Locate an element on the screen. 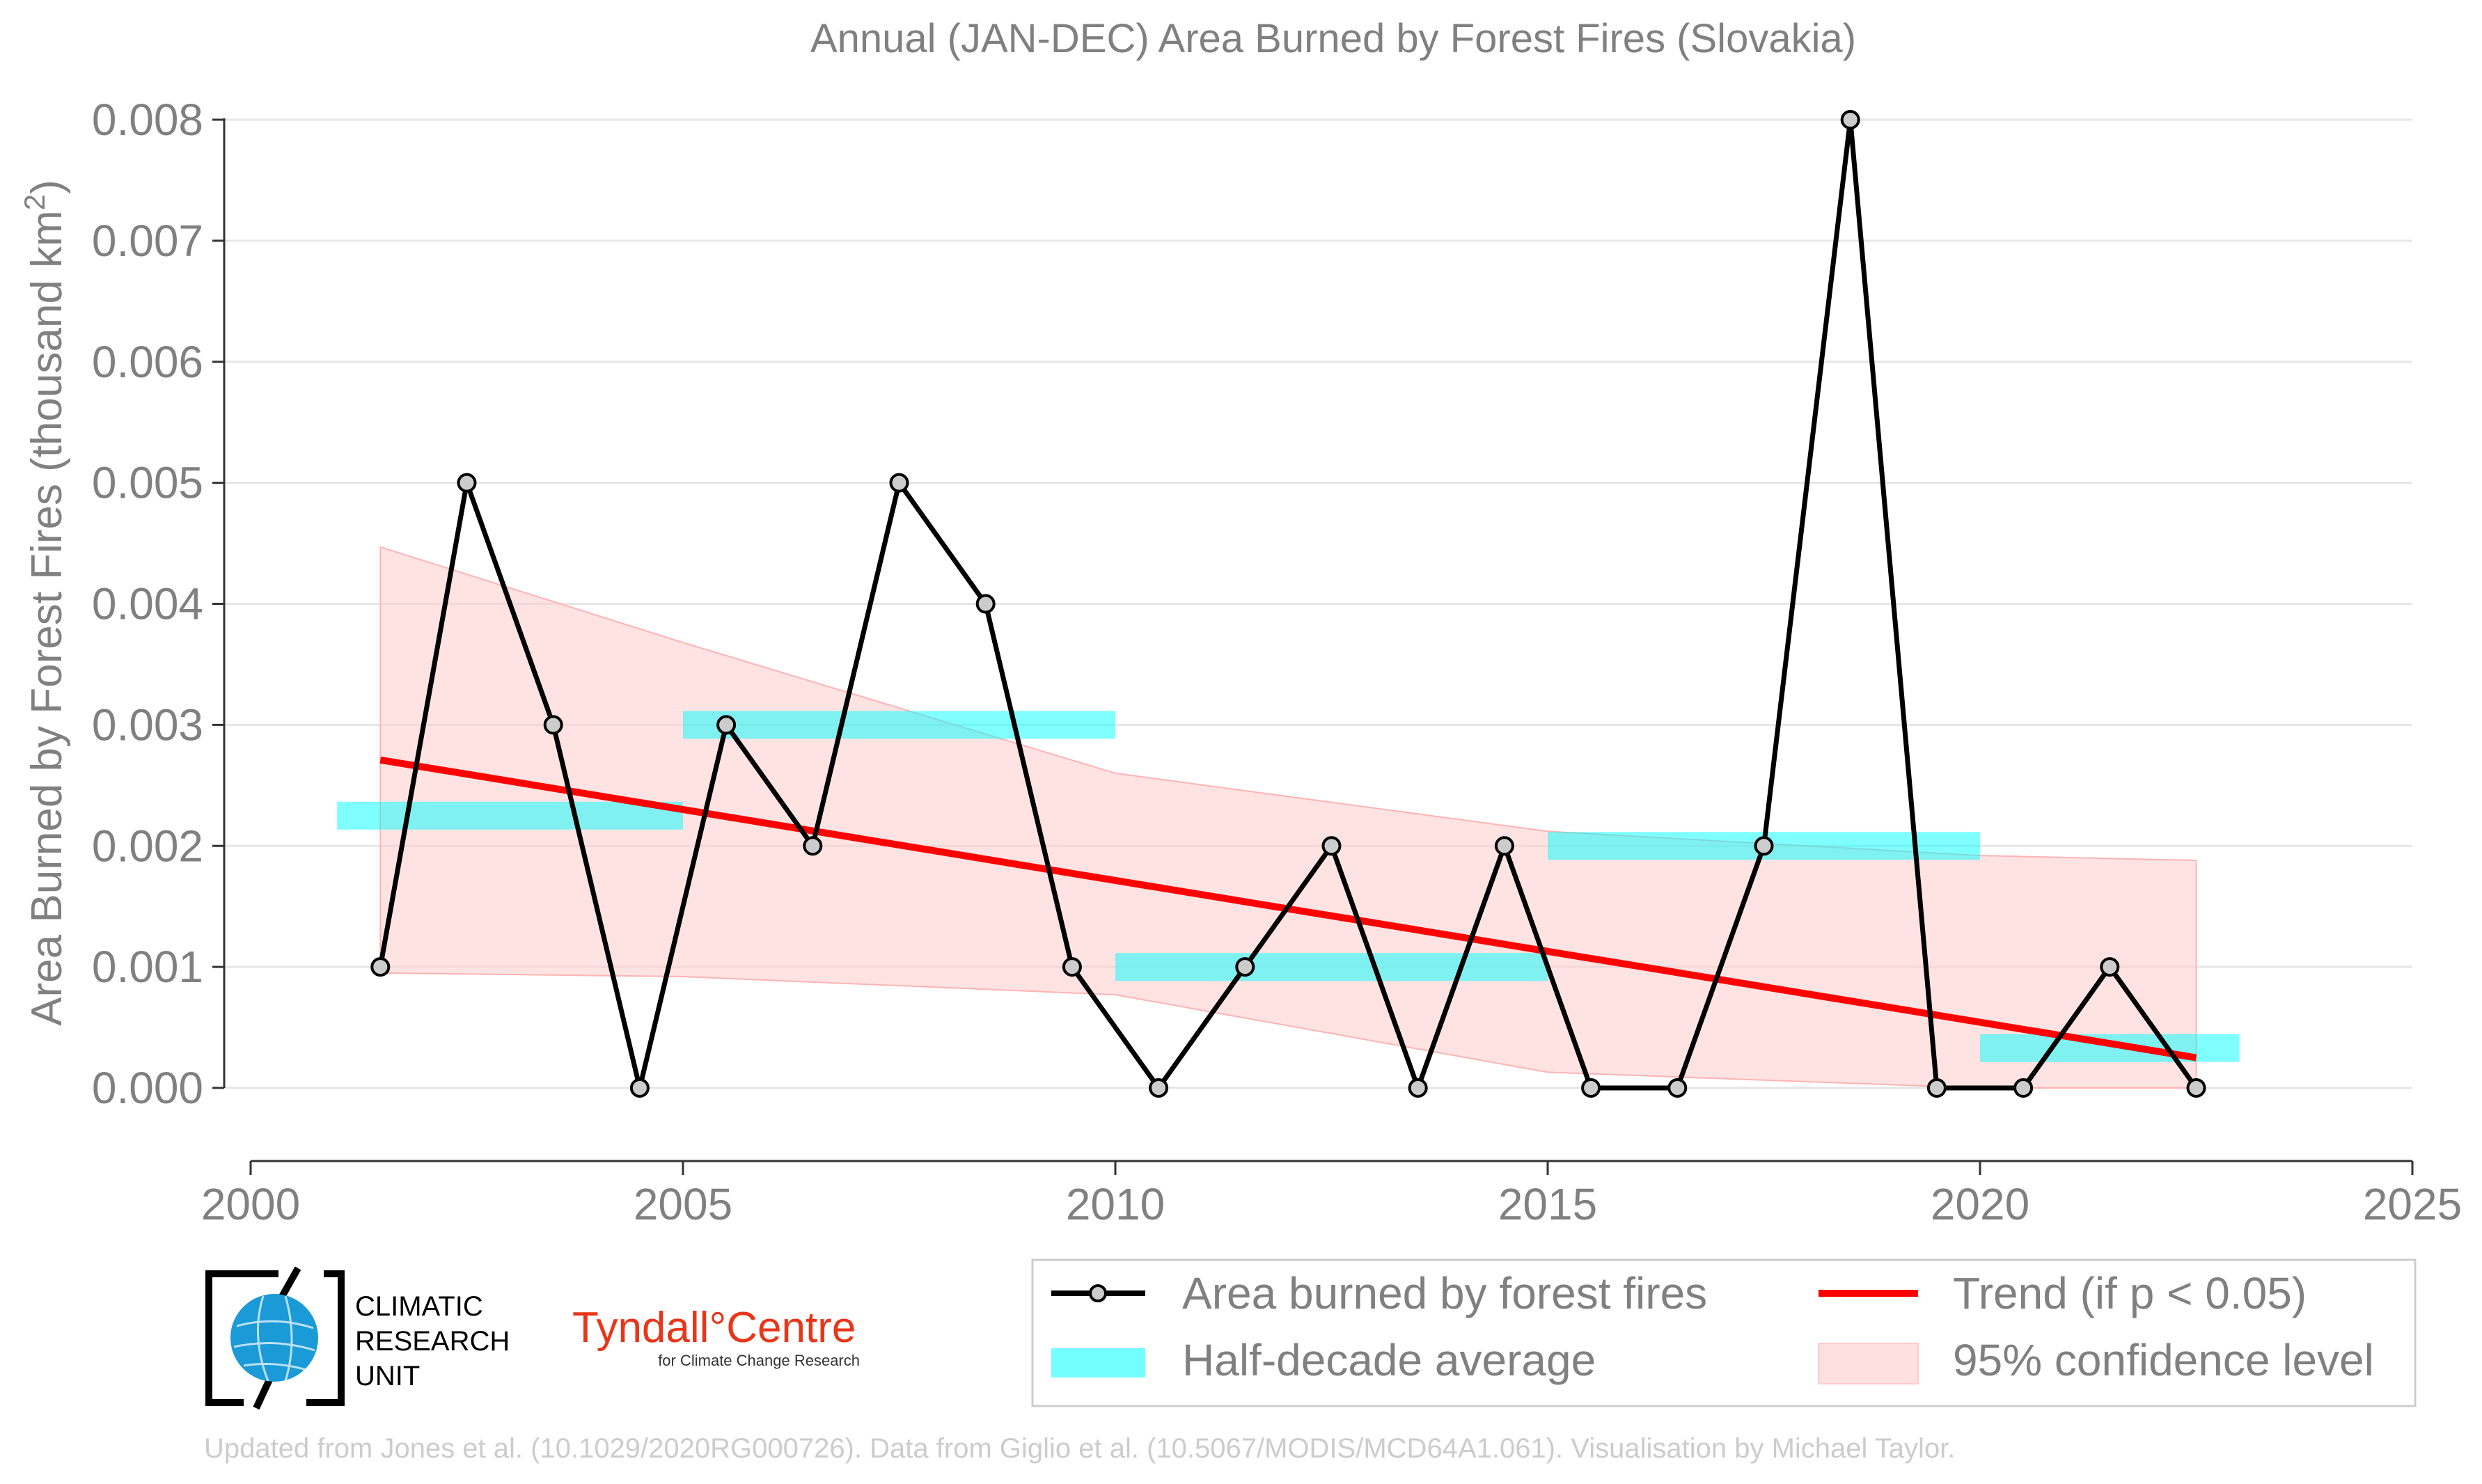 The height and width of the screenshot is (1484, 2482). y-tick-label: 0.003 is located at coordinates (147, 725).